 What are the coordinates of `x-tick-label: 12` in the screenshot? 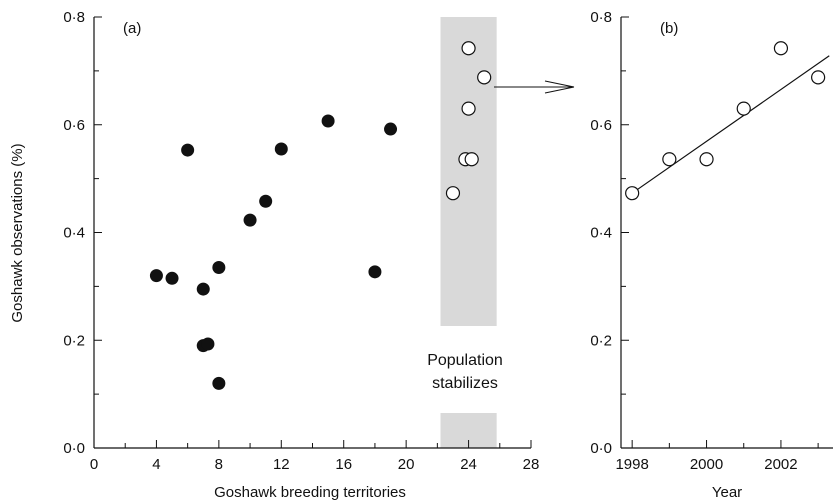 It's located at (281, 464).